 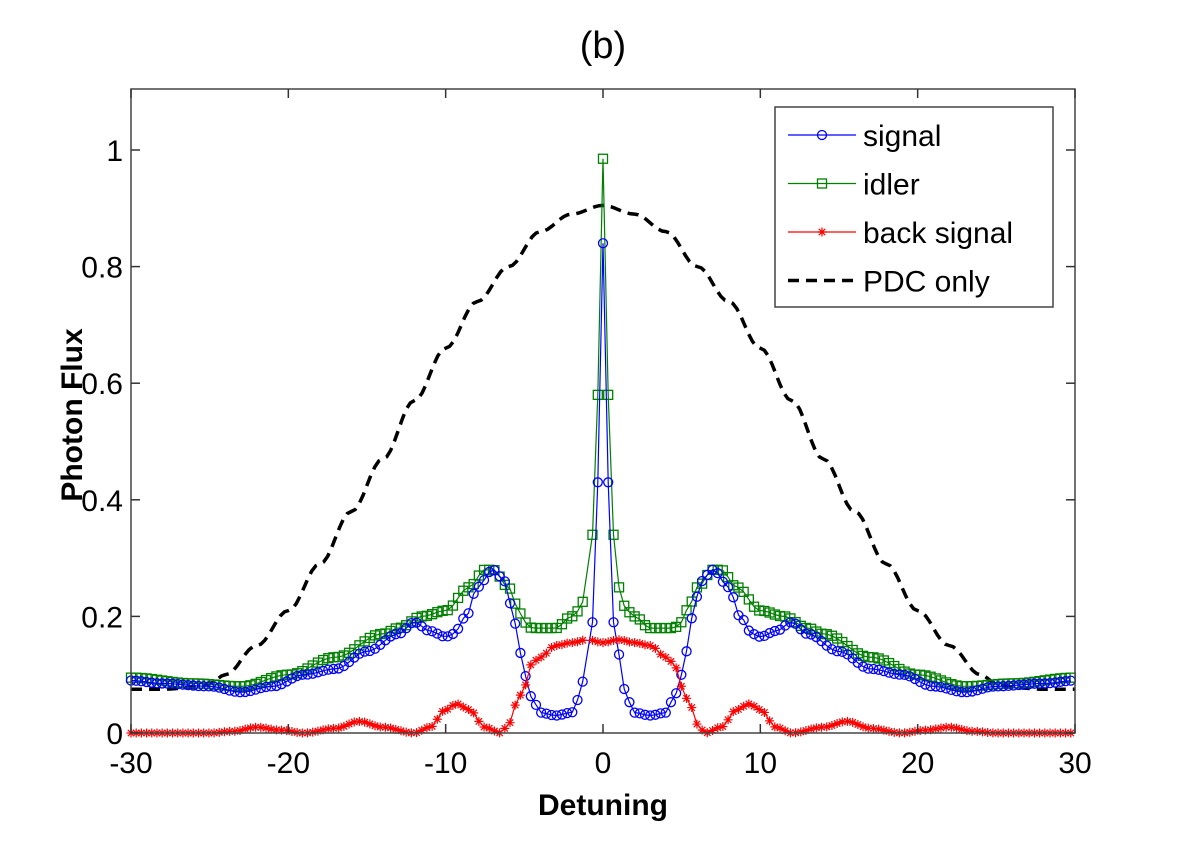 What do you see at coordinates (926, 282) in the screenshot?
I see `legend-label: PDC only` at bounding box center [926, 282].